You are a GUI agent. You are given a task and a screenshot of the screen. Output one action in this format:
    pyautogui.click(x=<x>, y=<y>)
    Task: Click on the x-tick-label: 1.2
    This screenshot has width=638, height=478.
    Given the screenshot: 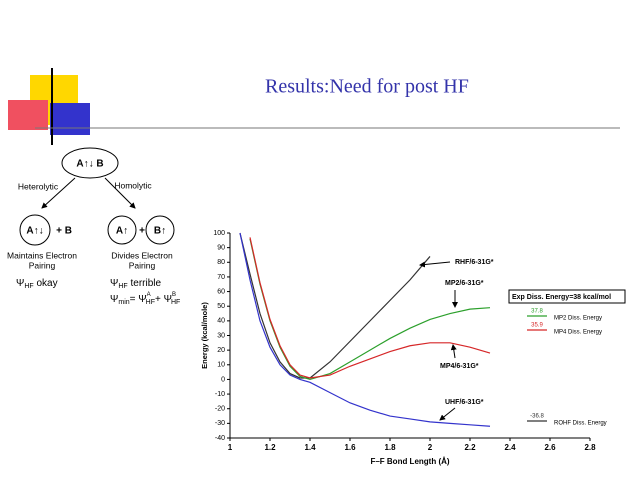 What is the action you would take?
    pyautogui.click(x=270, y=447)
    